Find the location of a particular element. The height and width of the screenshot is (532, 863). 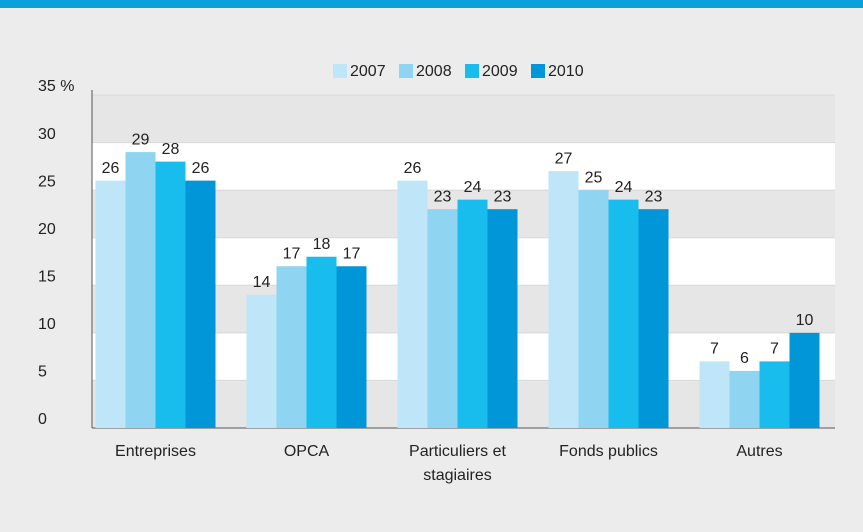

data-label: 28 is located at coordinates (171, 149).